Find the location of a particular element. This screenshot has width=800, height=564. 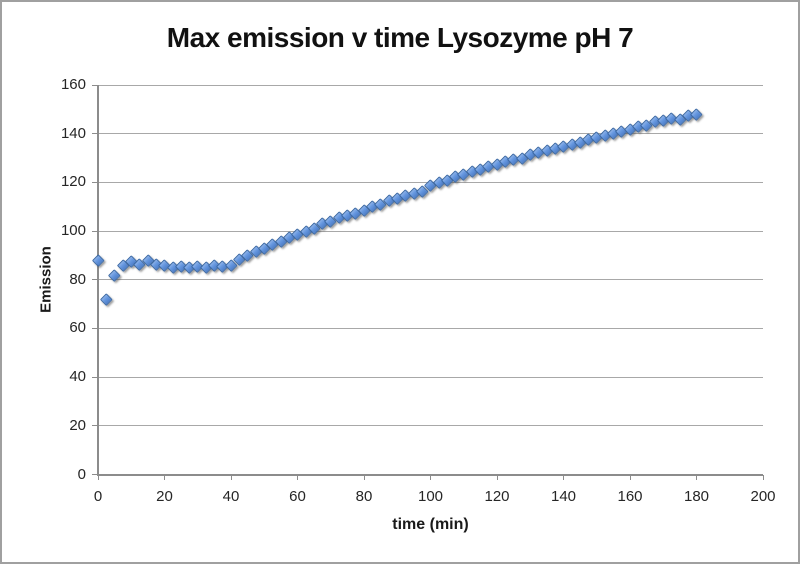

x-axis-title: time (min) is located at coordinates (430, 524).